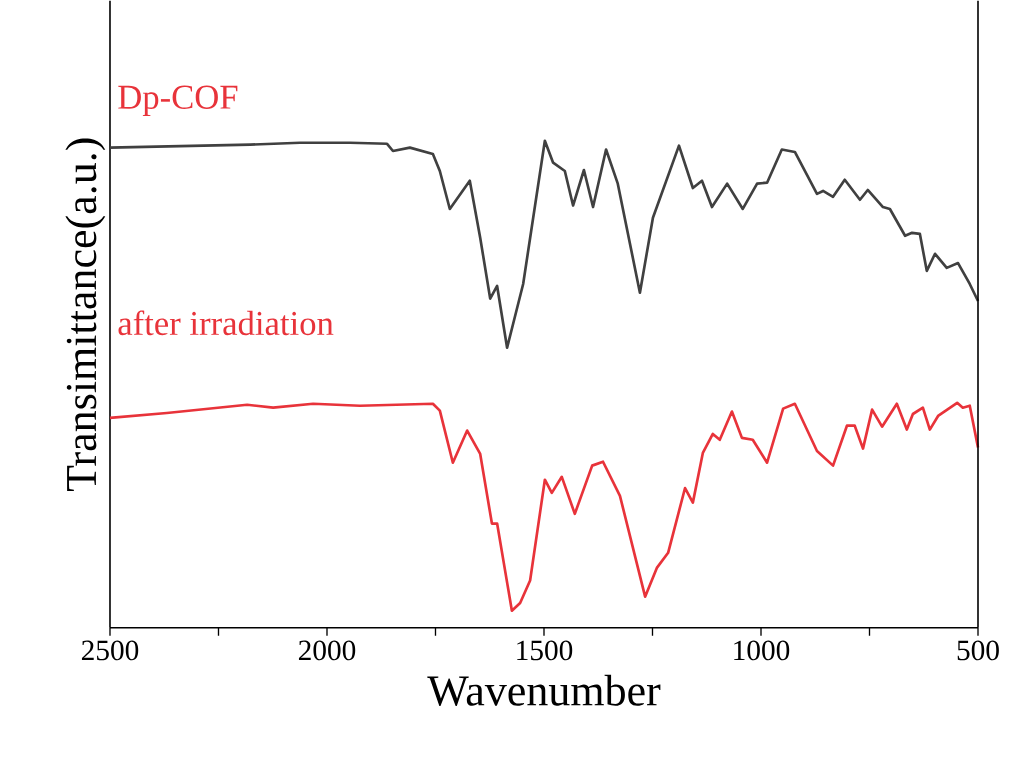  Describe the element at coordinates (544, 690) in the screenshot. I see `x-axis-title: Wavenumber` at that location.